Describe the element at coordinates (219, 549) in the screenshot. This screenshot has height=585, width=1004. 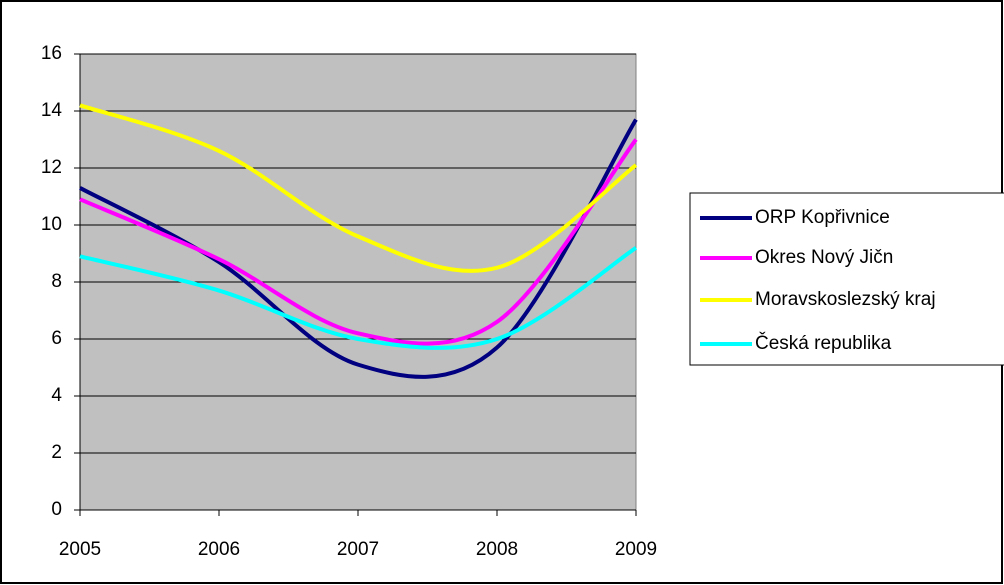
I see `x-tick-label: 2006` at that location.